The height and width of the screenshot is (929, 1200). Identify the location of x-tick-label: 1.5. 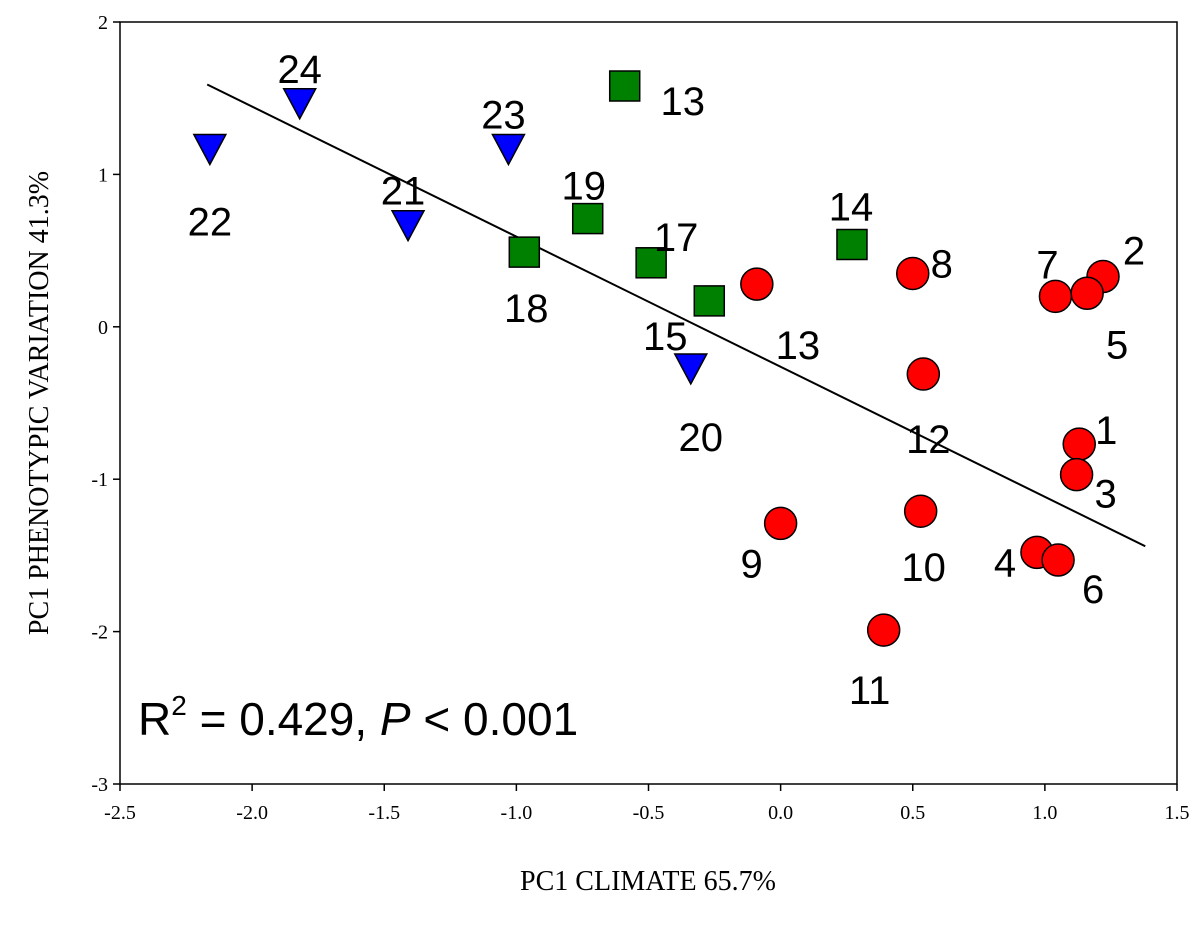
(1177, 813).